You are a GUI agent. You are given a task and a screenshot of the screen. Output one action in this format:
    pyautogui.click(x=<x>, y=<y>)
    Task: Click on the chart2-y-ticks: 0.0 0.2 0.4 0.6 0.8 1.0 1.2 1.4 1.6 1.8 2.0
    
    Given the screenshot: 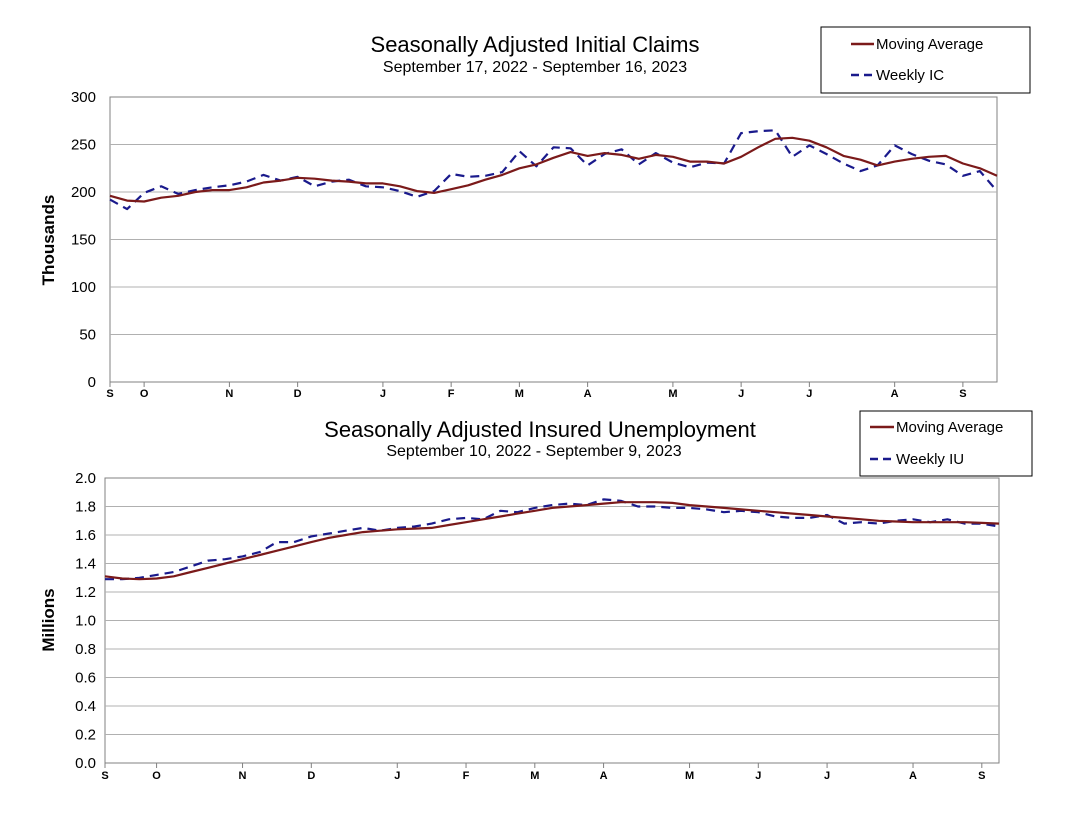 What is the action you would take?
    pyautogui.click(x=85, y=621)
    